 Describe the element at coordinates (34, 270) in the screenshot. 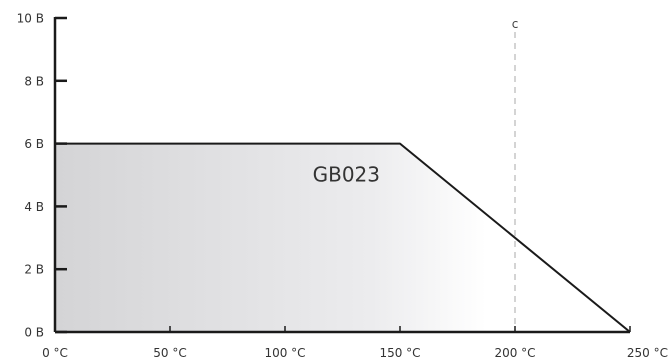

I see `y-tick-label-1: 2 B` at that location.